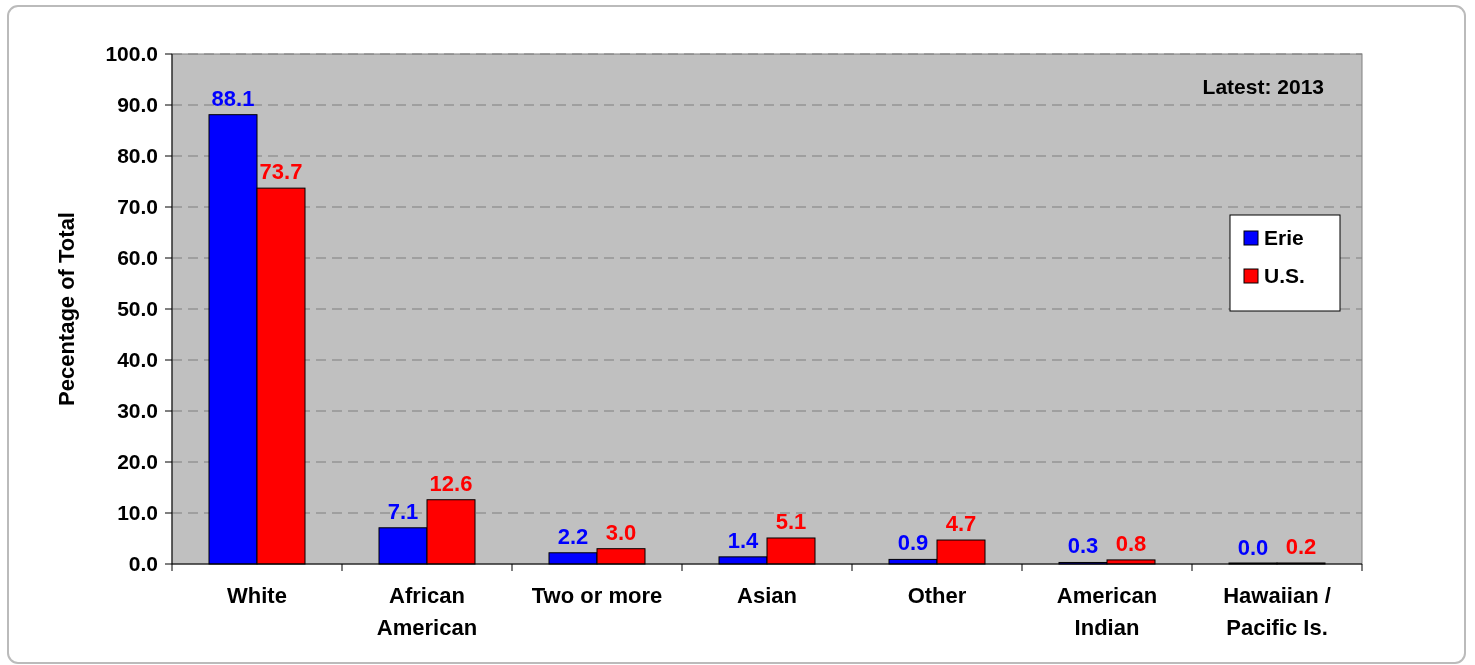  What do you see at coordinates (767, 595) in the screenshot?
I see `x-tick-label: Asian` at bounding box center [767, 595].